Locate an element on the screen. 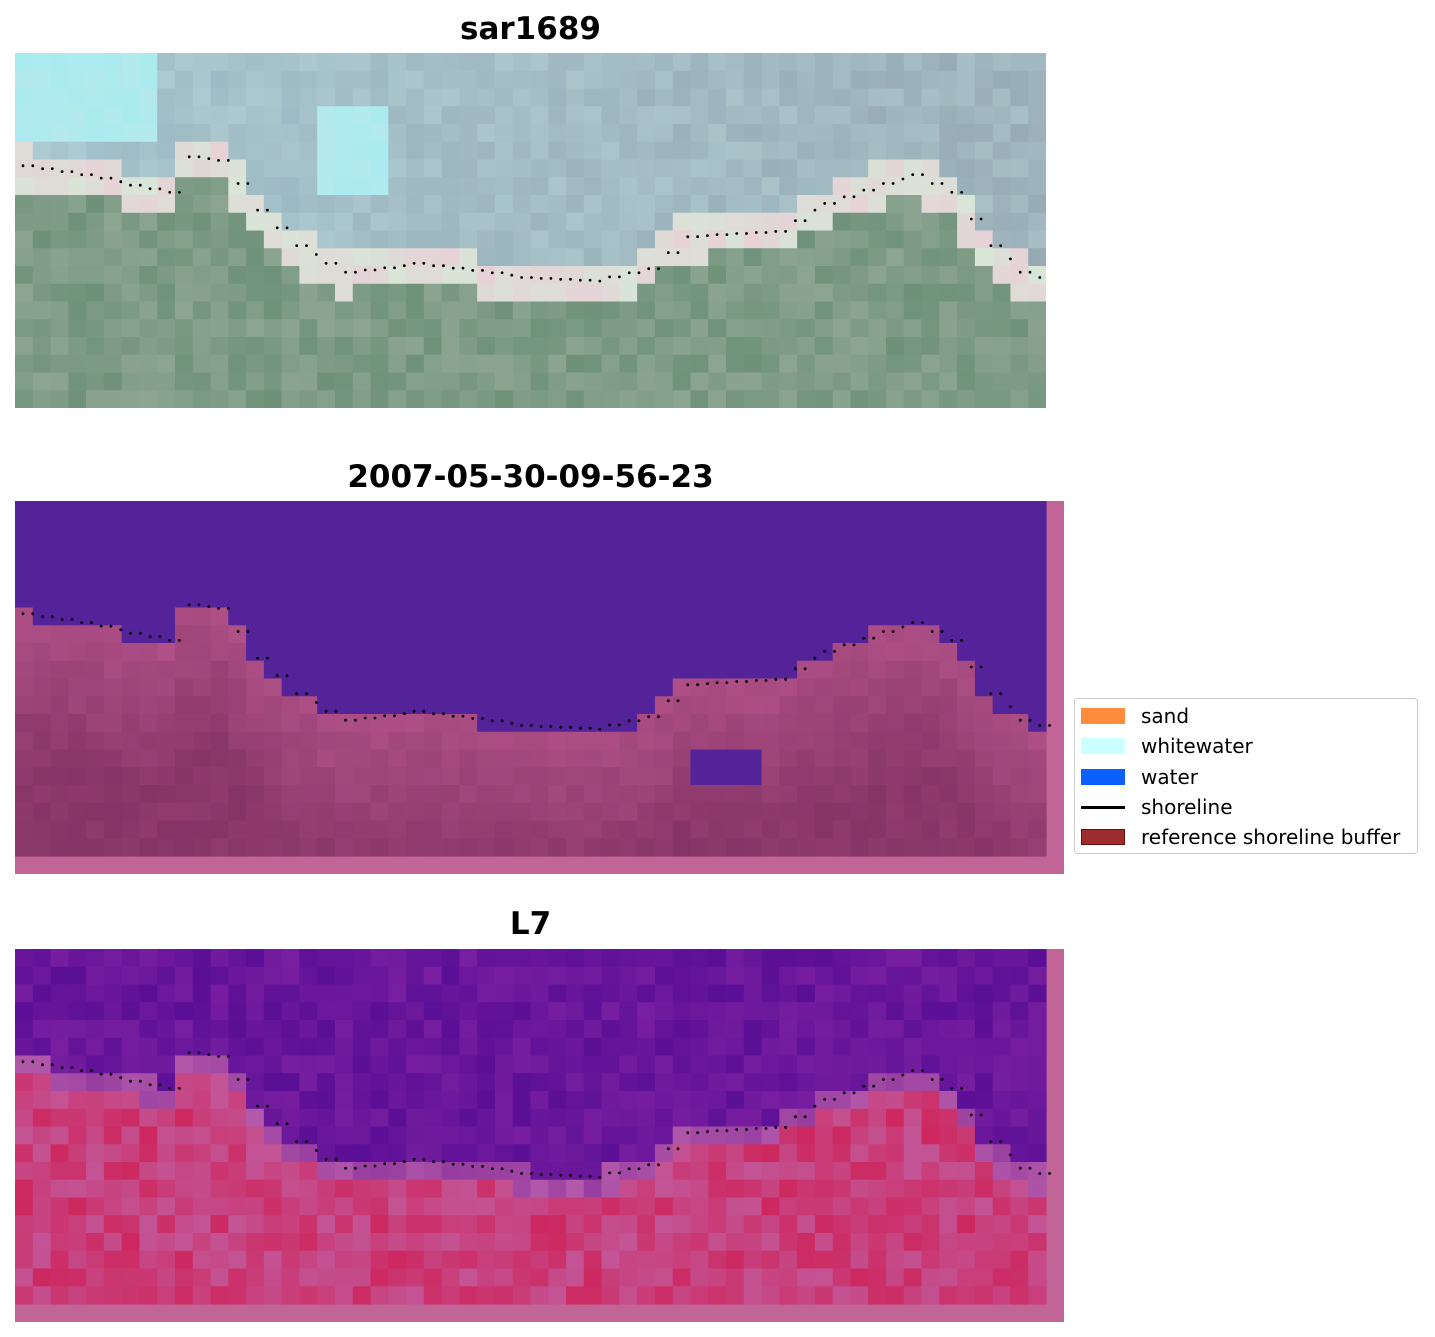 The width and height of the screenshot is (1435, 1337). legend-item-shoreline: shoreline is located at coordinates (1157, 807).